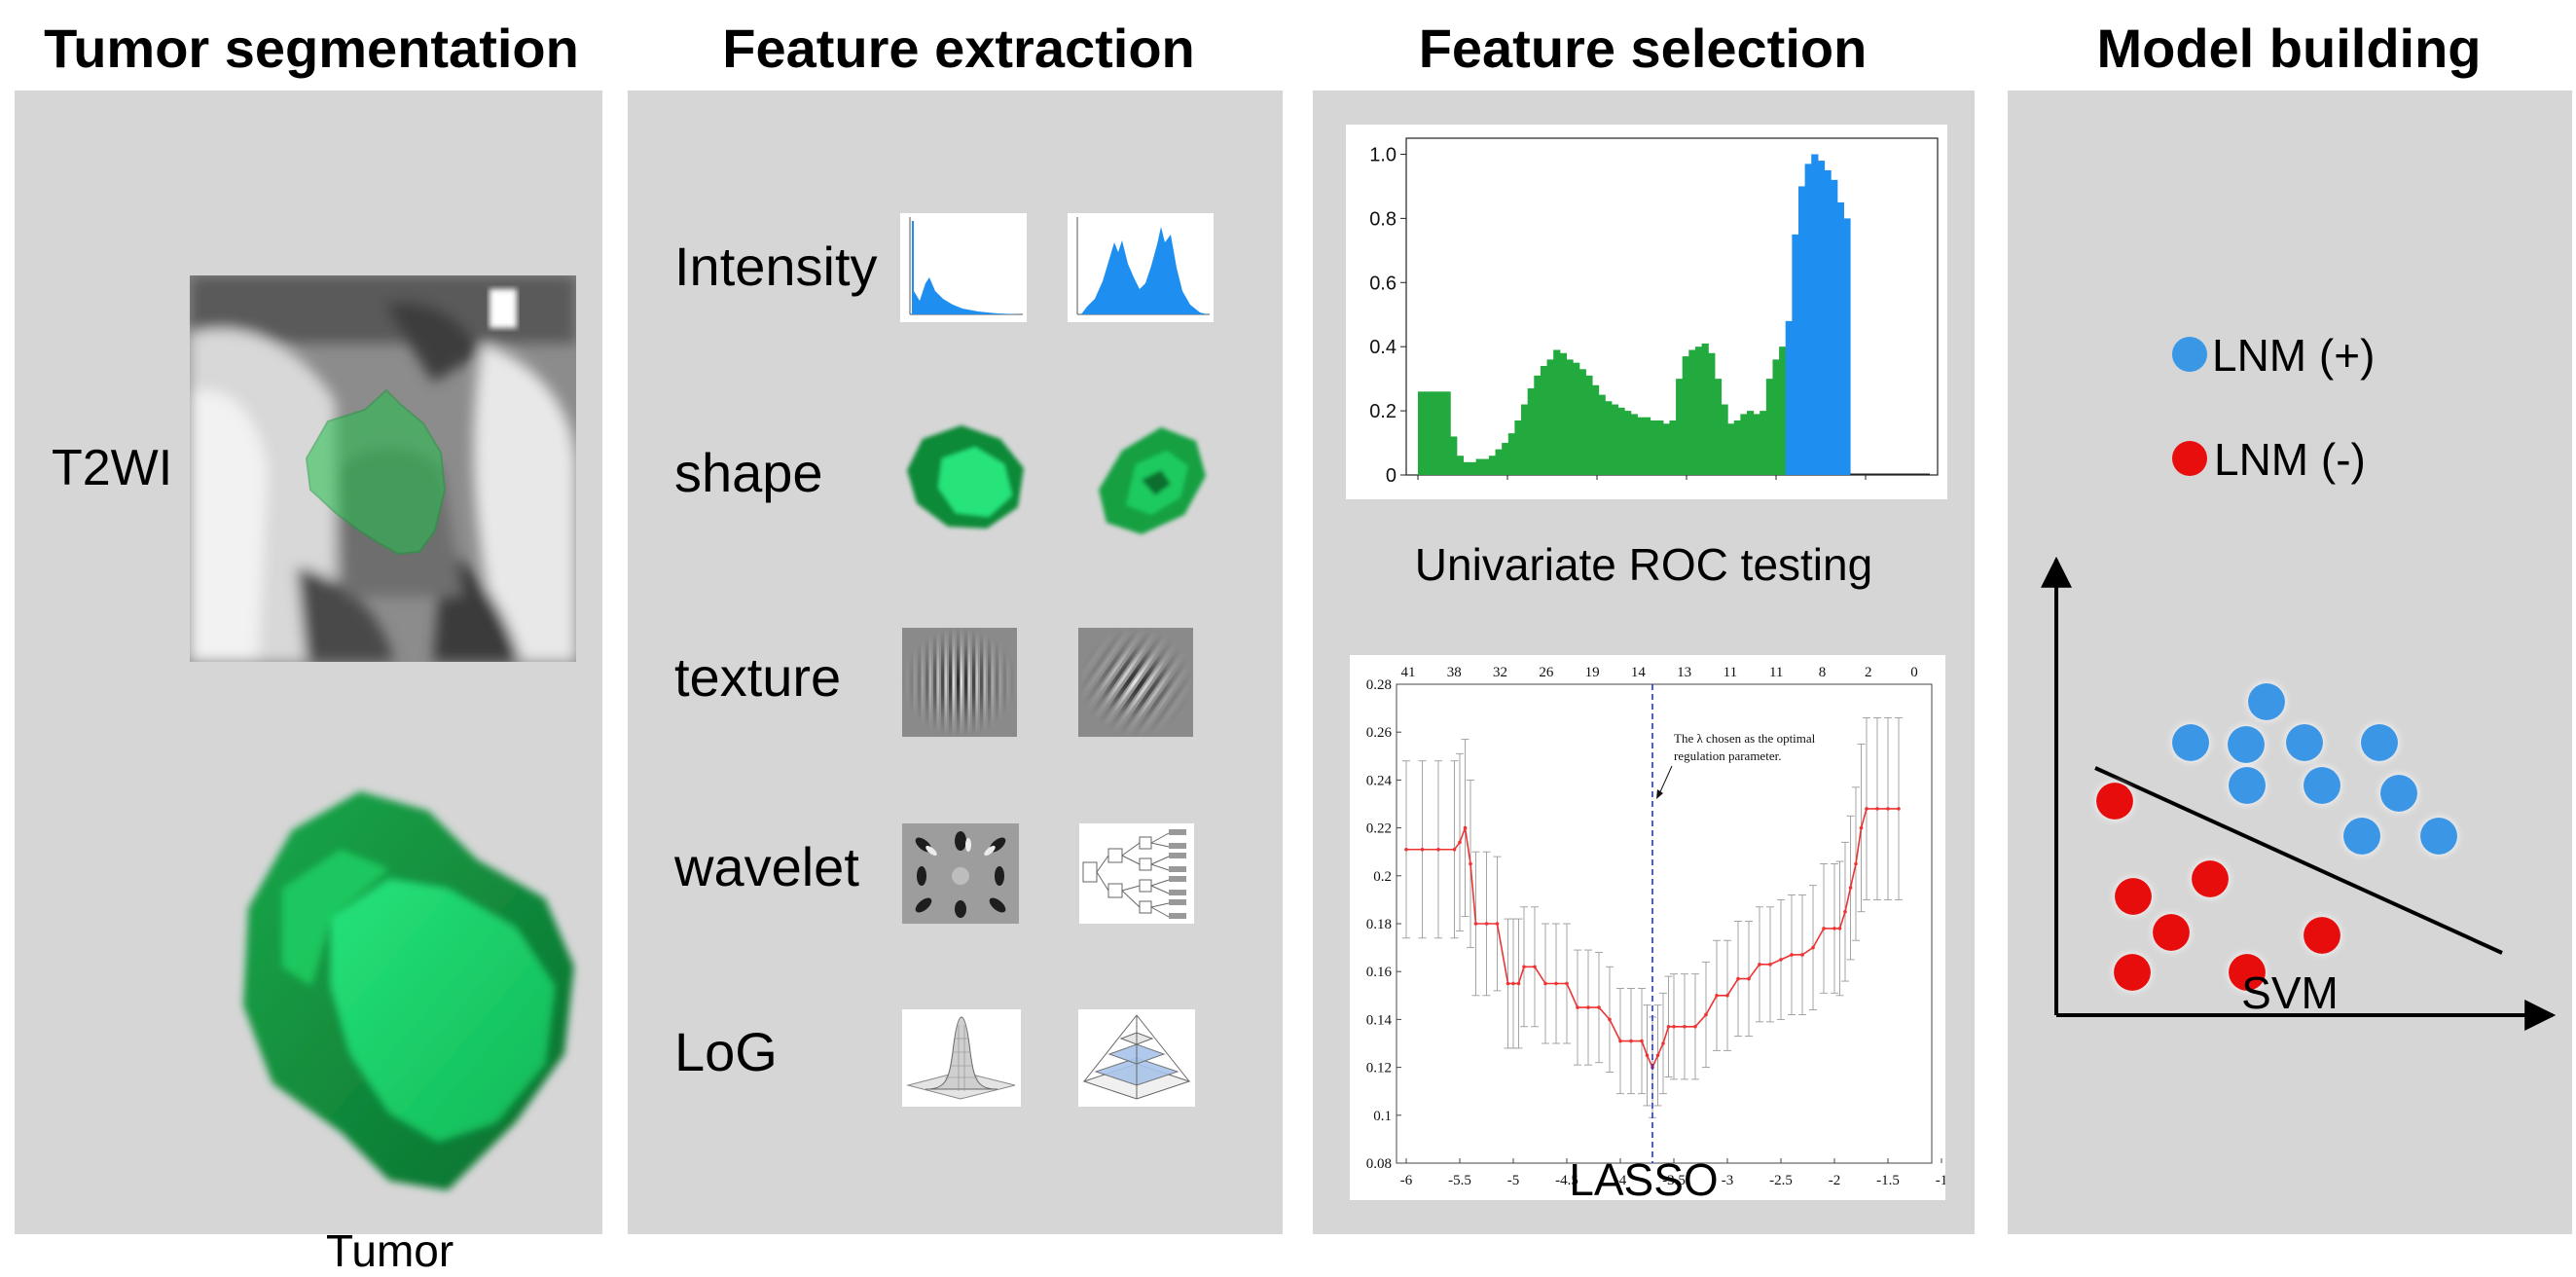 This screenshot has height=1277, width=2576. I want to click on roc-y-tick-label: 0.8, so click(1383, 219).